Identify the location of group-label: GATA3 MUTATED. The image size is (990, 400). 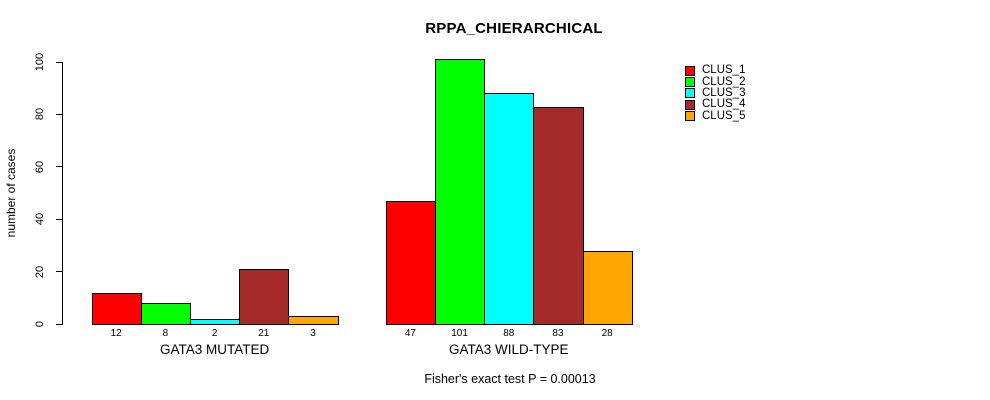
(214, 349).